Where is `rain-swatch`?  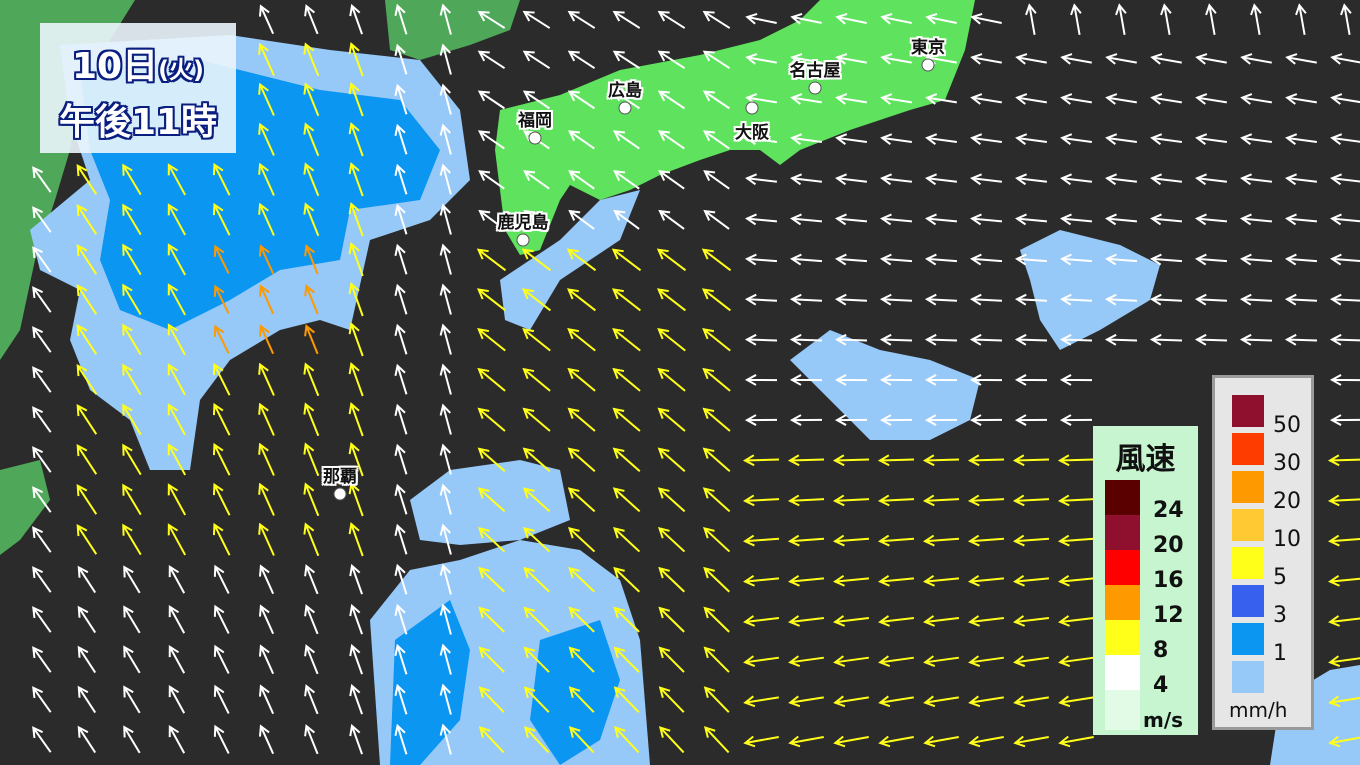 rain-swatch is located at coordinates (1248, 487).